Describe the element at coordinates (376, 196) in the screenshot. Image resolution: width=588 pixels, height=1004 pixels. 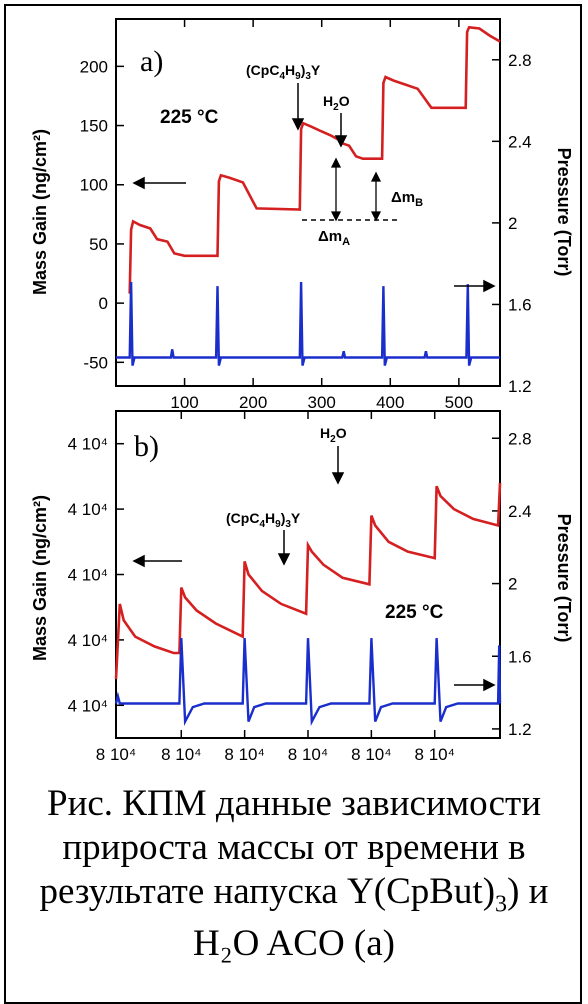
I see `panel-a-dm-b-arrow` at that location.